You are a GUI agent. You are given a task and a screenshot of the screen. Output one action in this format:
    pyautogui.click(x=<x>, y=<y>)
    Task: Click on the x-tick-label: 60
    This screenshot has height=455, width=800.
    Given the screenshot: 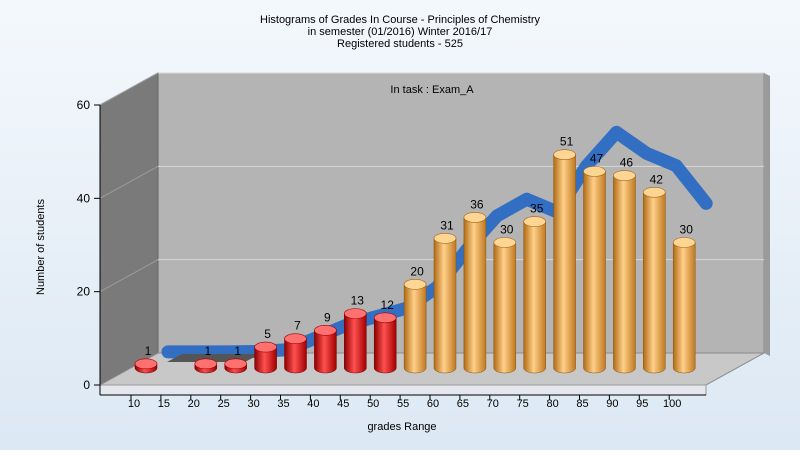 What is the action you would take?
    pyautogui.click(x=433, y=404)
    